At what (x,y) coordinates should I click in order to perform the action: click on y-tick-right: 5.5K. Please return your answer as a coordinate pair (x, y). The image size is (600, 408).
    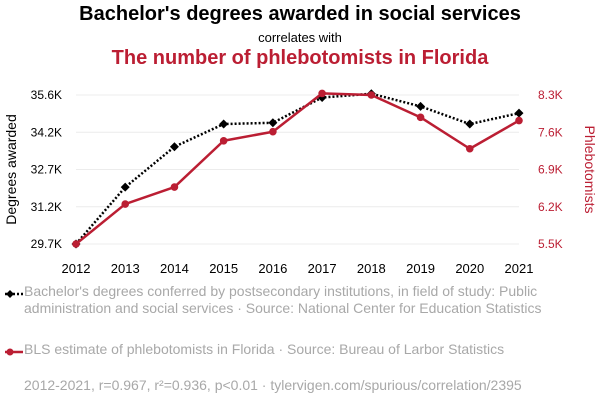
    Looking at the image, I should click on (550, 244).